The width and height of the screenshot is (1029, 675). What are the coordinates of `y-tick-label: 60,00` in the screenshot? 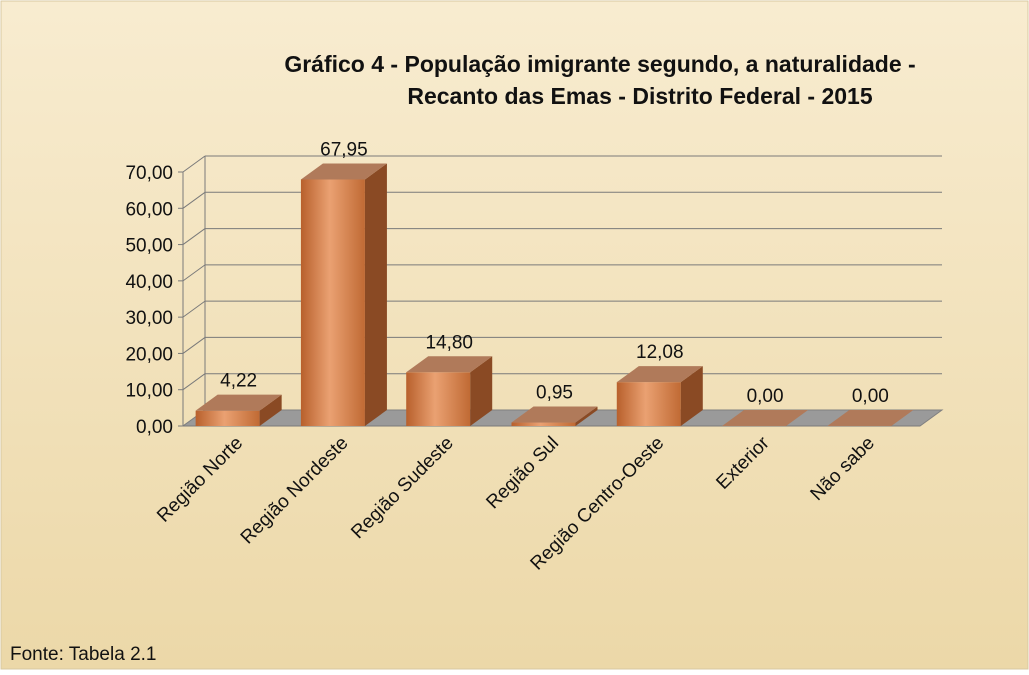 It's located at (149, 209).